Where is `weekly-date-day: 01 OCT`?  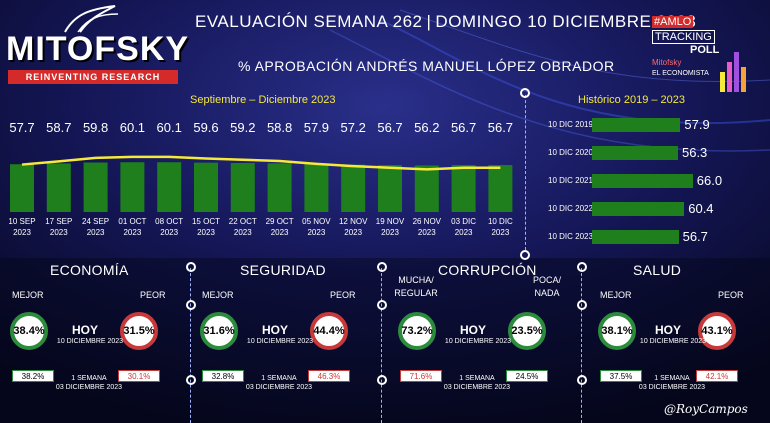
weekly-date-day: 01 OCT is located at coordinates (132, 221).